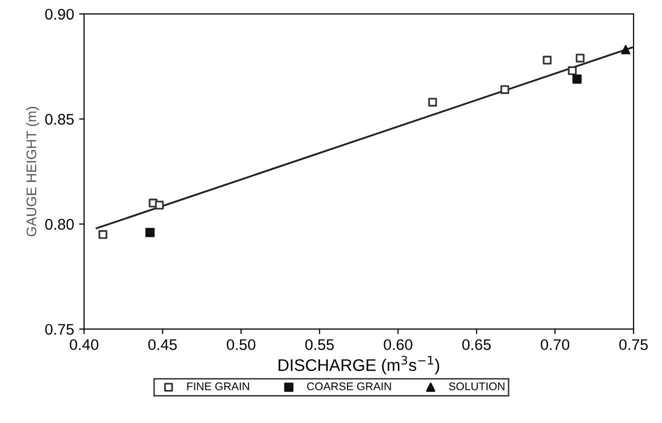 This screenshot has width=662, height=423. I want to click on legend-label: FINE GRAIN, so click(218, 386).